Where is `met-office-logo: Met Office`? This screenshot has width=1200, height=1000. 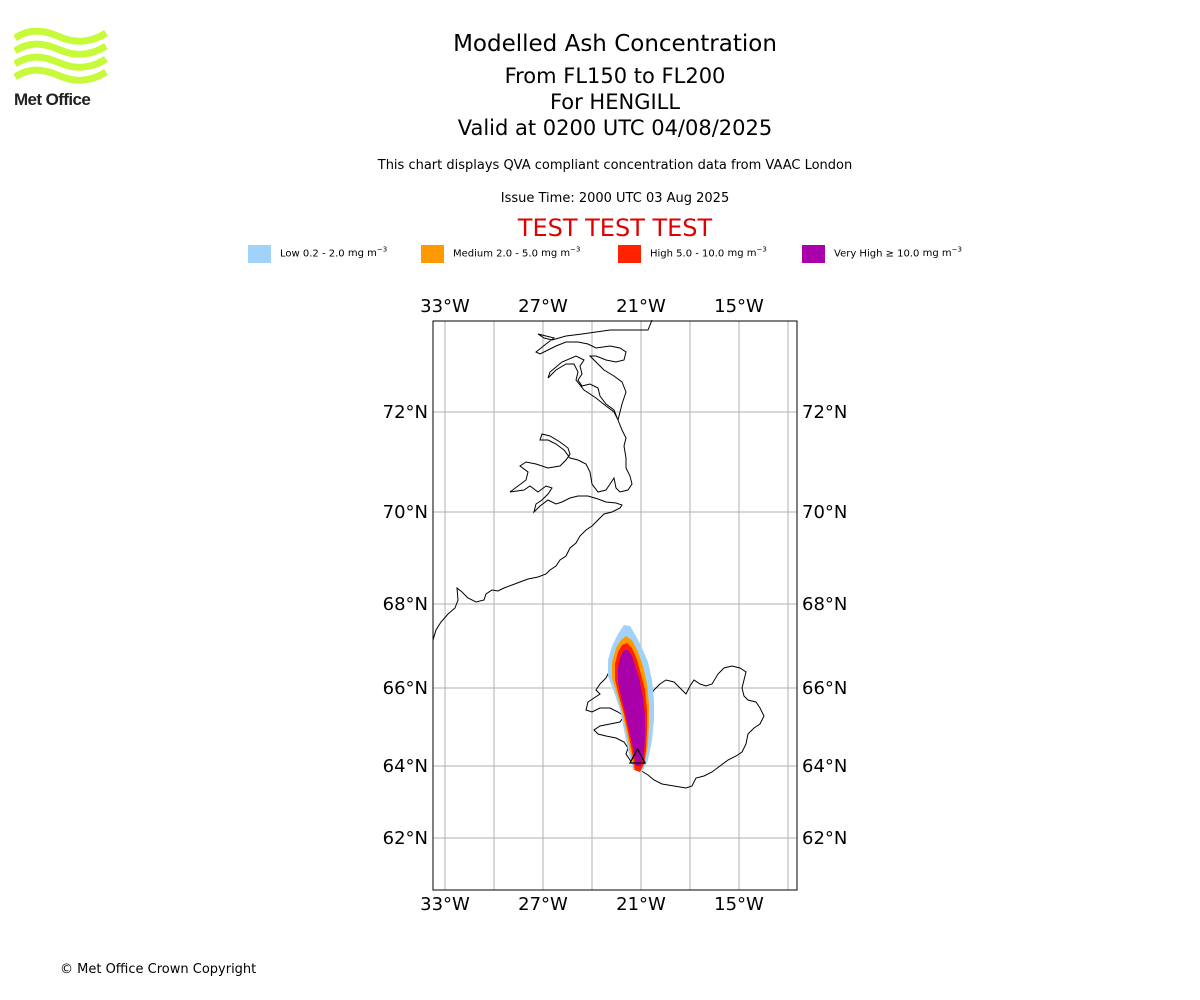 met-office-logo: Met Office is located at coordinates (61, 71).